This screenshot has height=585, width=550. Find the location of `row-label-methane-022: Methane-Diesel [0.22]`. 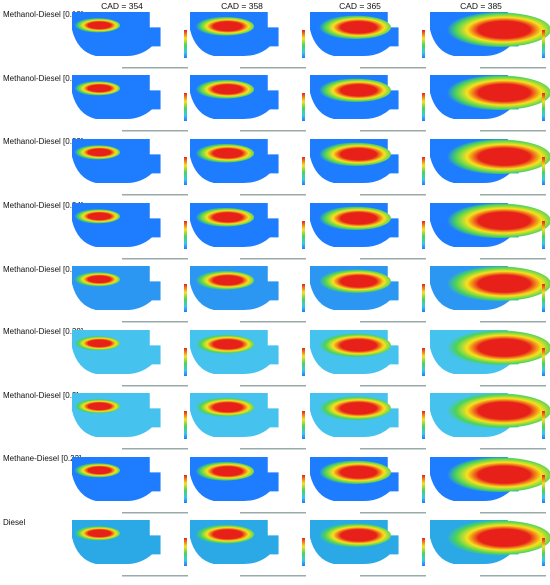

row-label-methane-022: Methane-Diesel [0.22] is located at coordinates (42, 458).